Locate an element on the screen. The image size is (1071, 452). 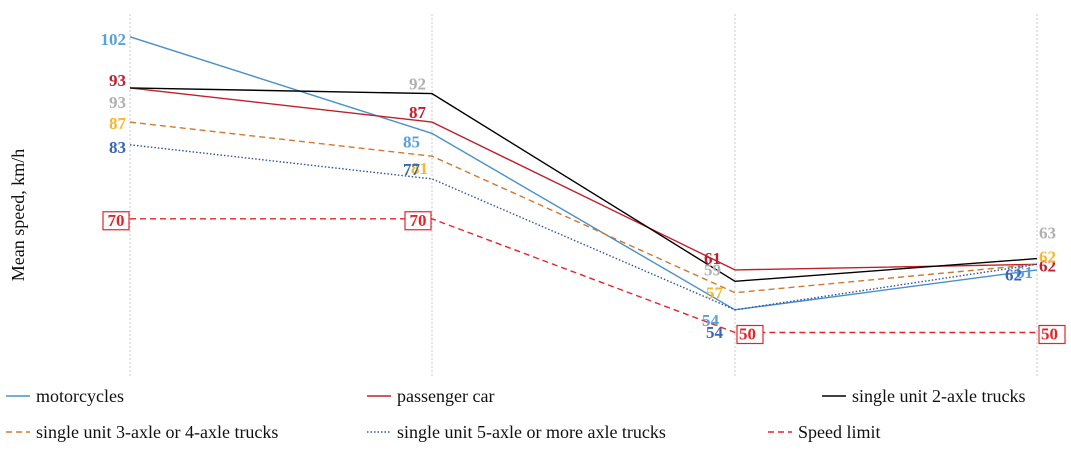
data-label: 102 is located at coordinates (114, 39).